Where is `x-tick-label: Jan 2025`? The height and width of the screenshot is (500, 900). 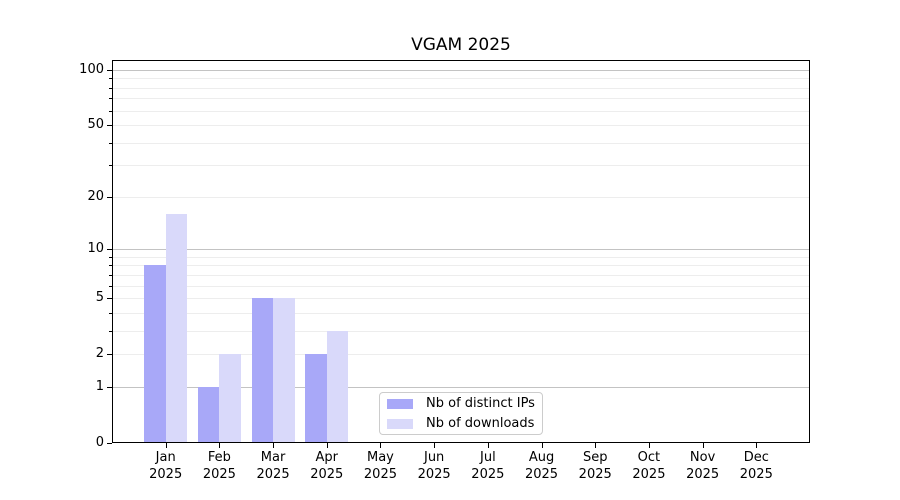 x-tick-label: Jan 2025 is located at coordinates (166, 466).